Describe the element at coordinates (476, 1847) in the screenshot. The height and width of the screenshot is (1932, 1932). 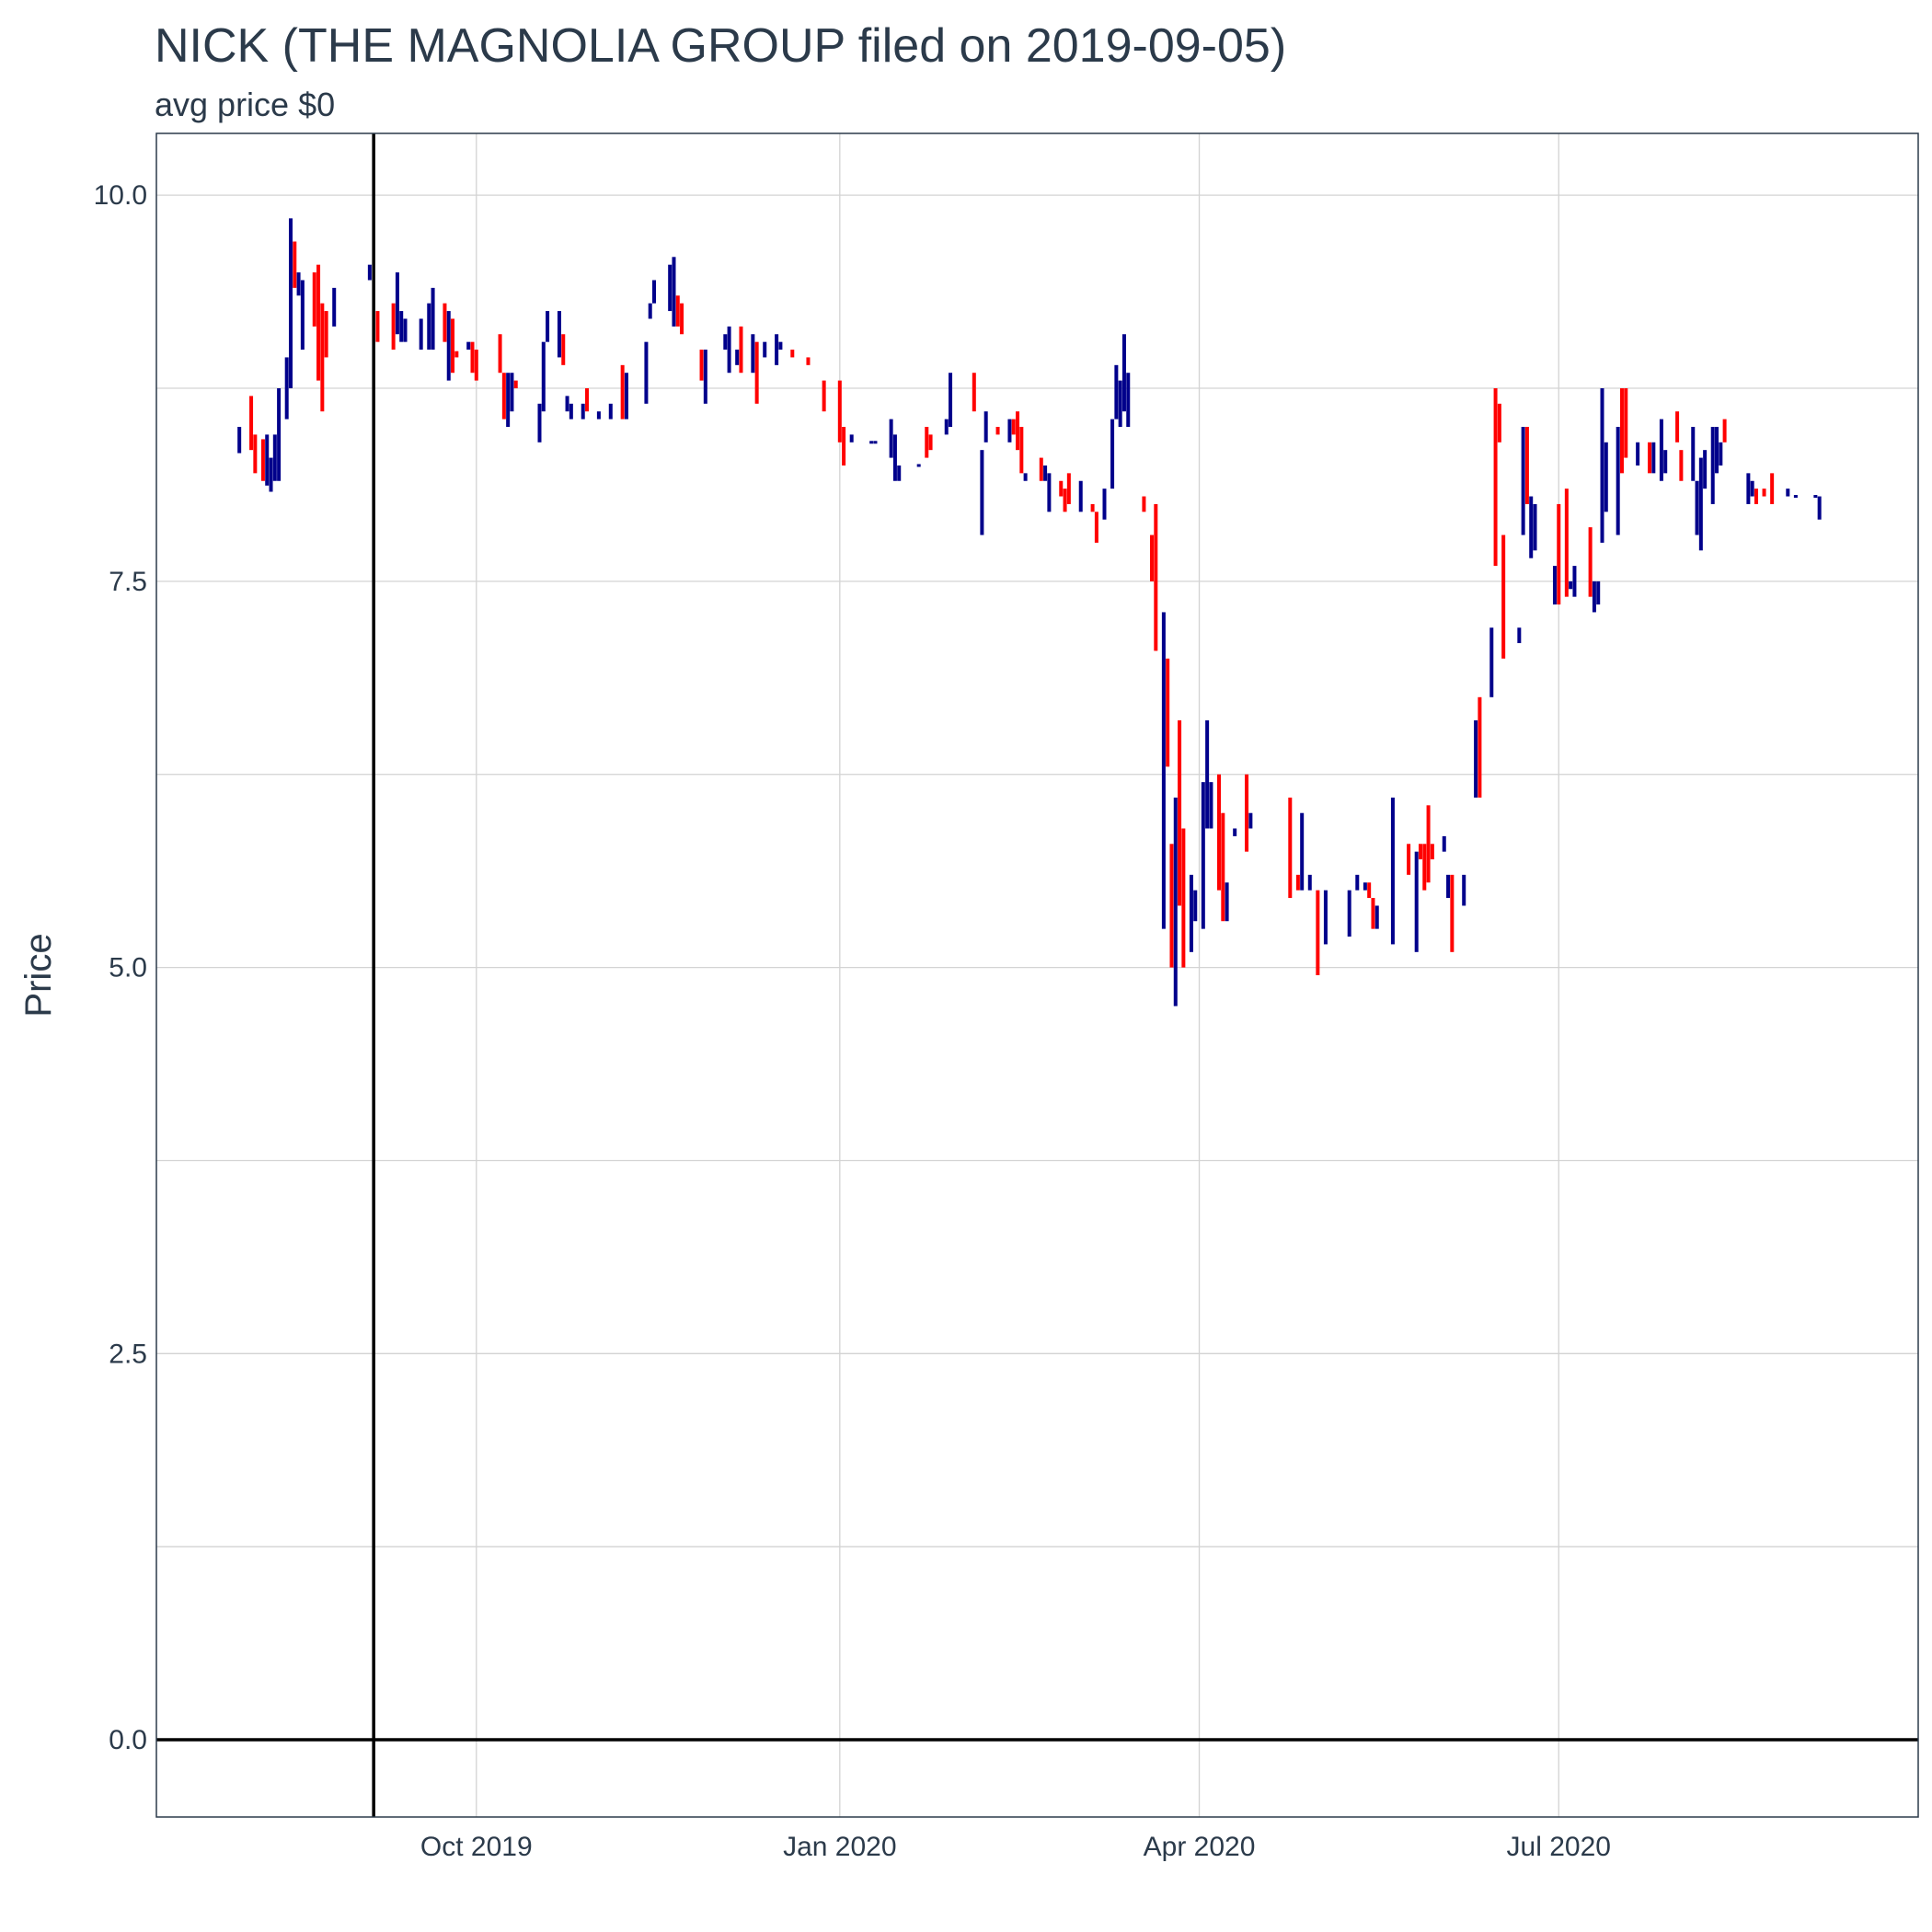
I see `x-tick-label: Oct 2019` at that location.